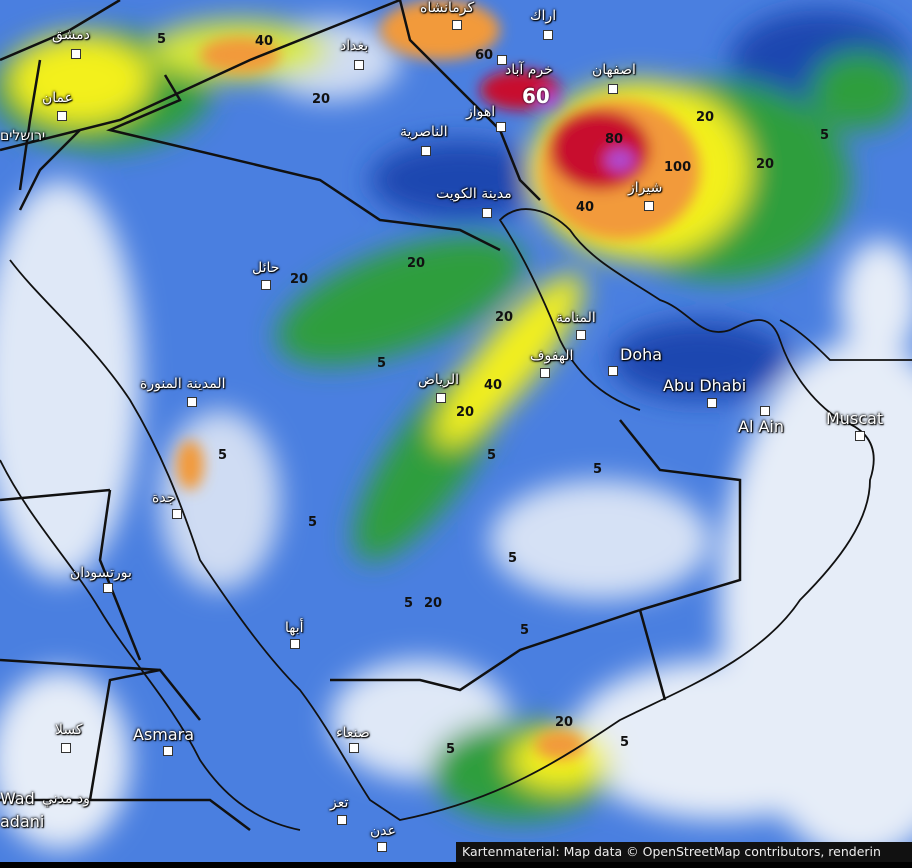 This screenshot has width=912, height=868. I want to click on city-label: شيراز, so click(645, 188).